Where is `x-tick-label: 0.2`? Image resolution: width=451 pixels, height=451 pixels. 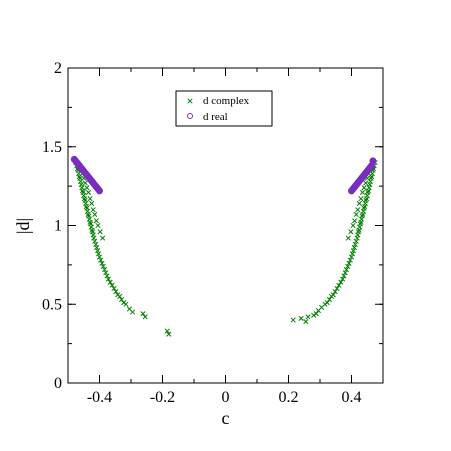
x-tick-label: 0.2 is located at coordinates (289, 397).